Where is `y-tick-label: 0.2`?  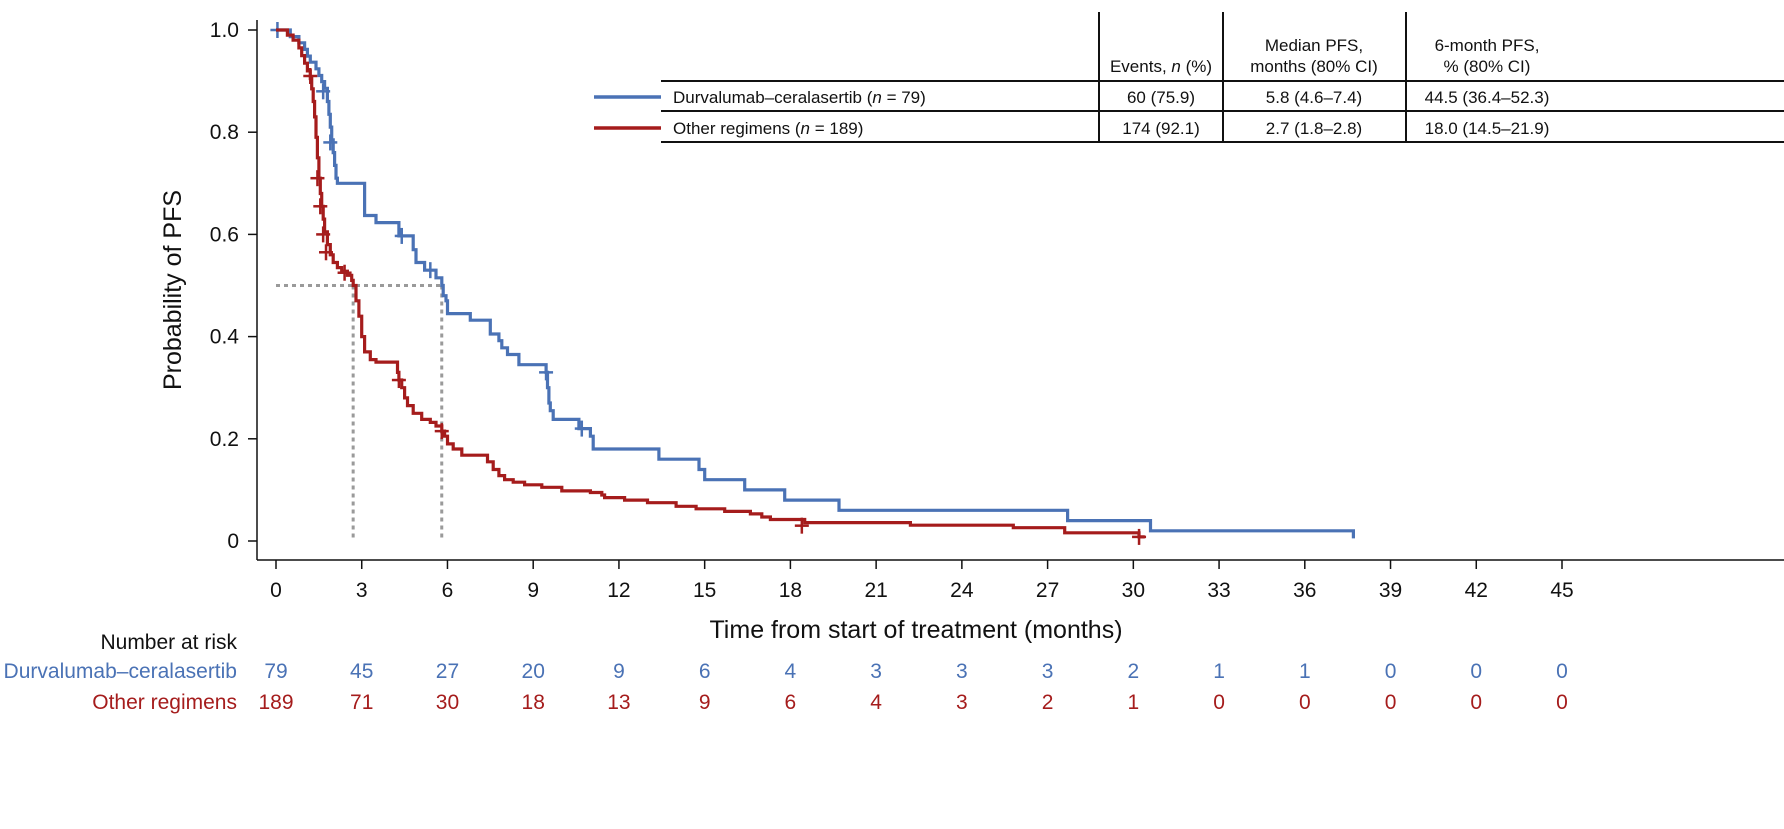 y-tick-label: 0.2 is located at coordinates (224, 439).